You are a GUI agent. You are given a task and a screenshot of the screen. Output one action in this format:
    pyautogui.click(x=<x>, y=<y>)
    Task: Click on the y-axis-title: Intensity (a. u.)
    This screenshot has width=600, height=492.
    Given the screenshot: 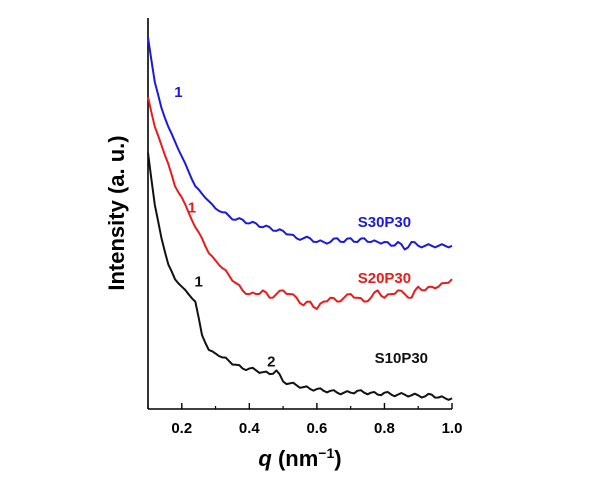 What is the action you would take?
    pyautogui.click(x=116, y=212)
    